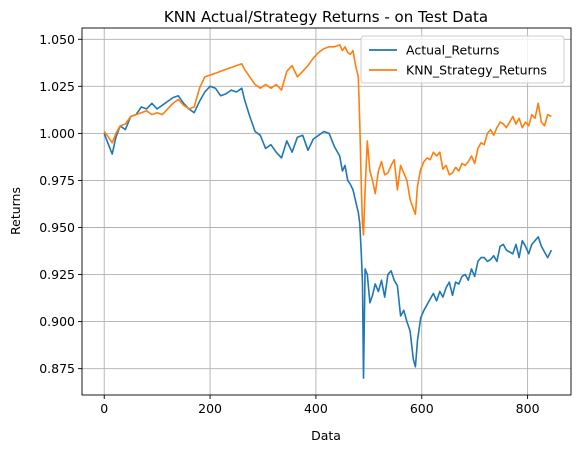 The width and height of the screenshot is (584, 452). What do you see at coordinates (104, 408) in the screenshot?
I see `x-tick-label: 0` at bounding box center [104, 408].